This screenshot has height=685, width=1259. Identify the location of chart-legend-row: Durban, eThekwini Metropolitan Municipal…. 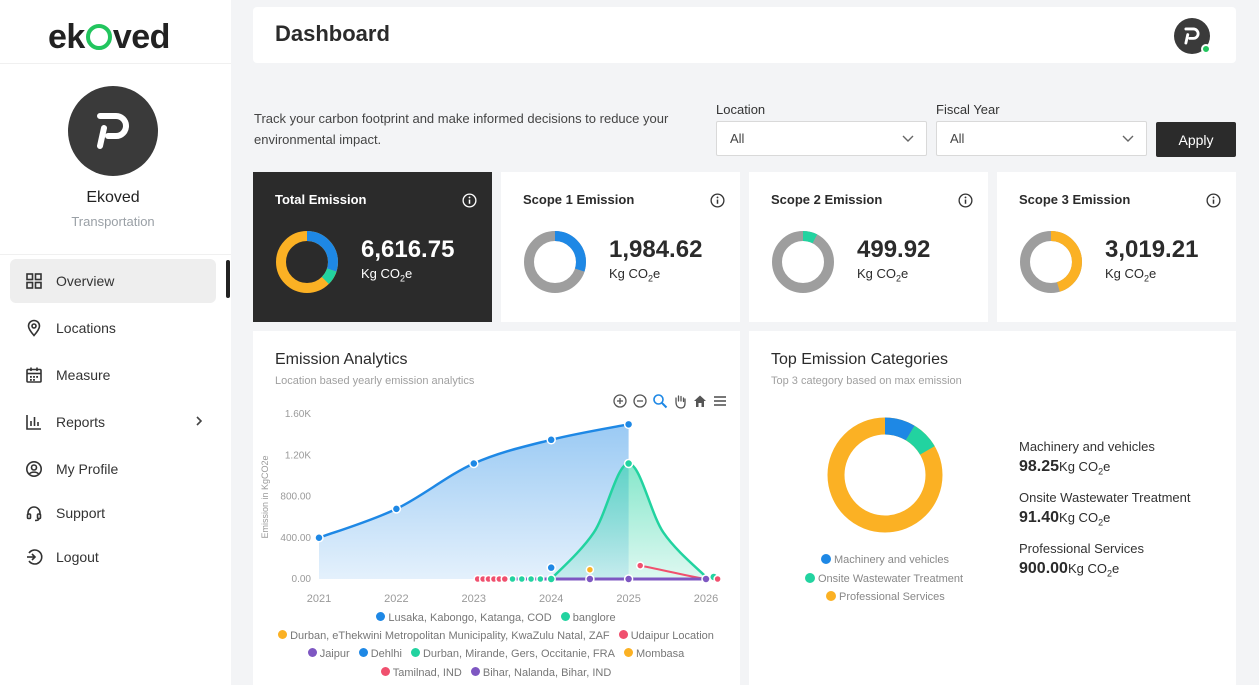
(496, 636).